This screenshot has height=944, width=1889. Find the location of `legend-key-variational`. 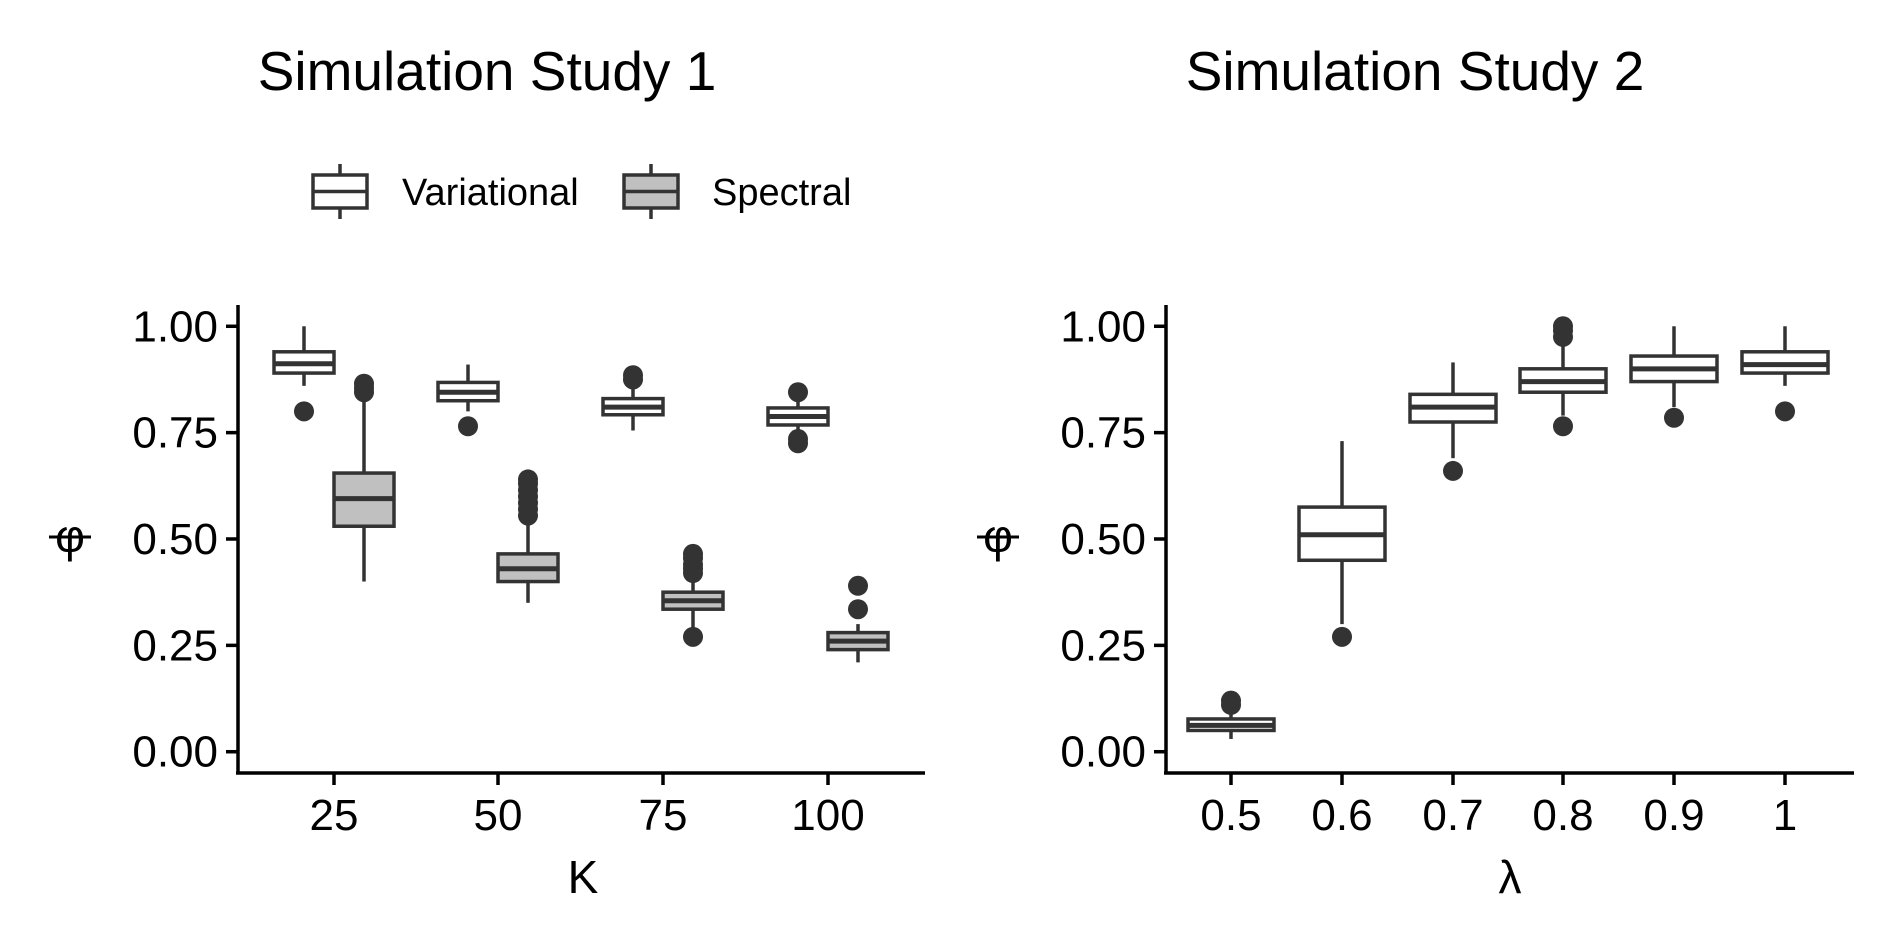

legend-key-variational is located at coordinates (340, 191).